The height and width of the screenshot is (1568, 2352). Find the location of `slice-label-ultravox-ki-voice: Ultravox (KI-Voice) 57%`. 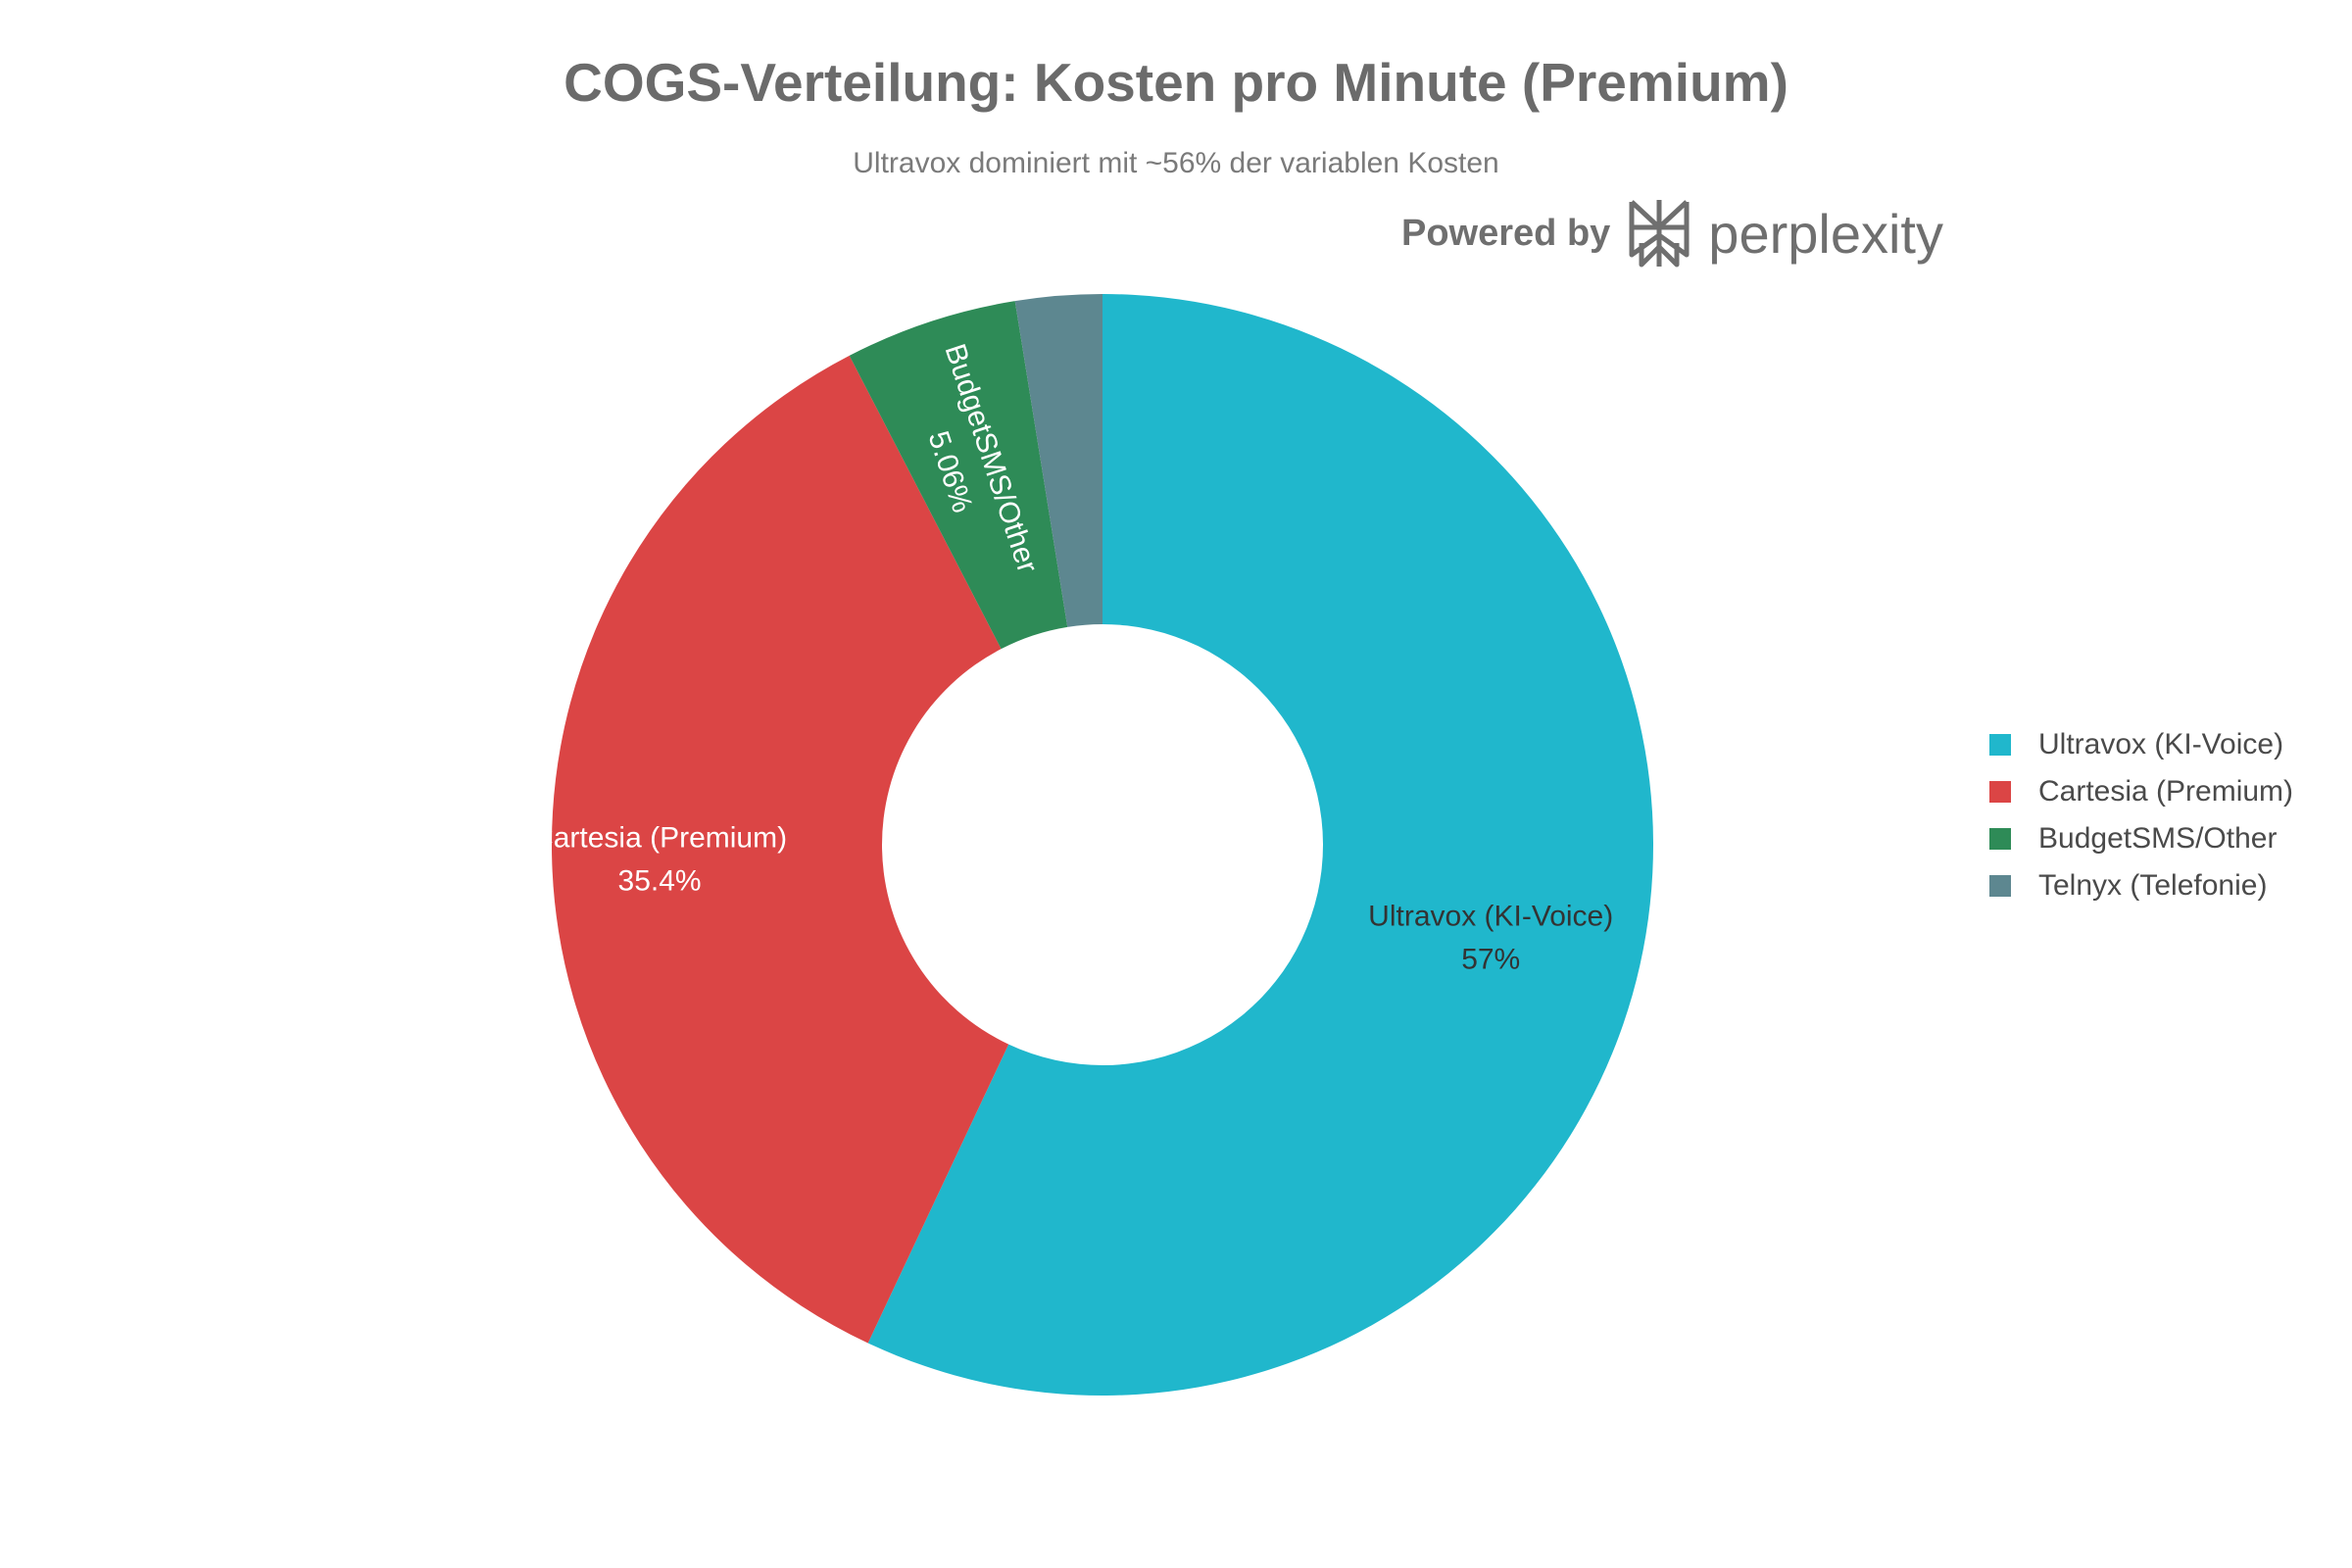

slice-label-ultravox-ki-voice: Ultravox (KI-Voice) 57% is located at coordinates (1490, 938).